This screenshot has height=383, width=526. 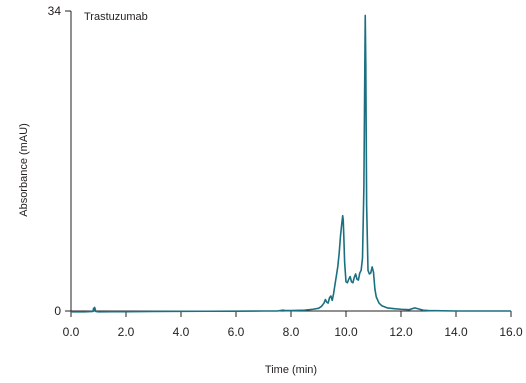 What do you see at coordinates (126, 332) in the screenshot?
I see `x-tick-label: 2.0` at bounding box center [126, 332].